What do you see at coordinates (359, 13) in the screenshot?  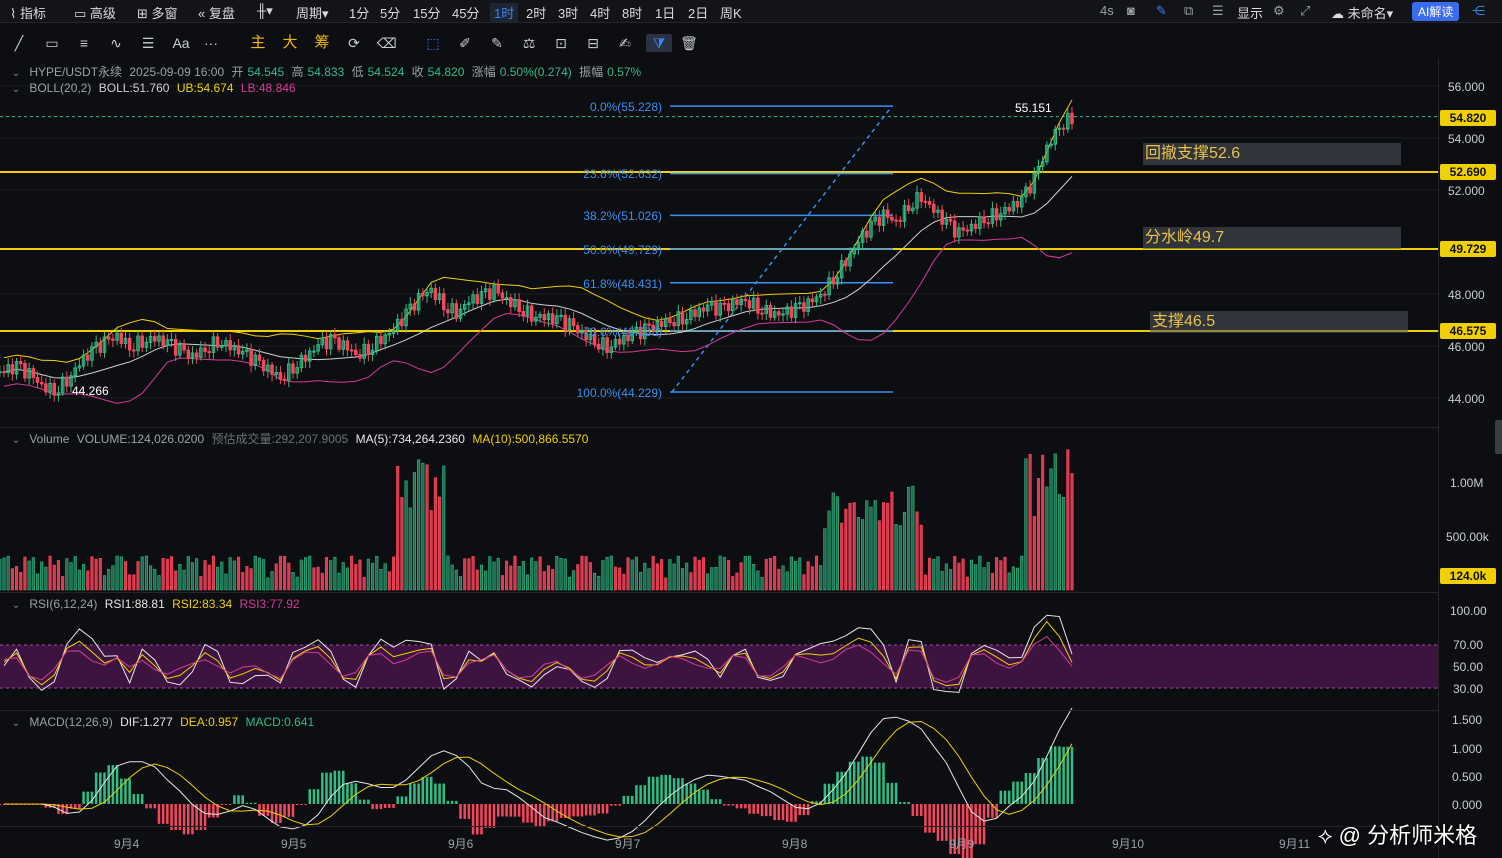 I see `interval-0: 1分` at bounding box center [359, 13].